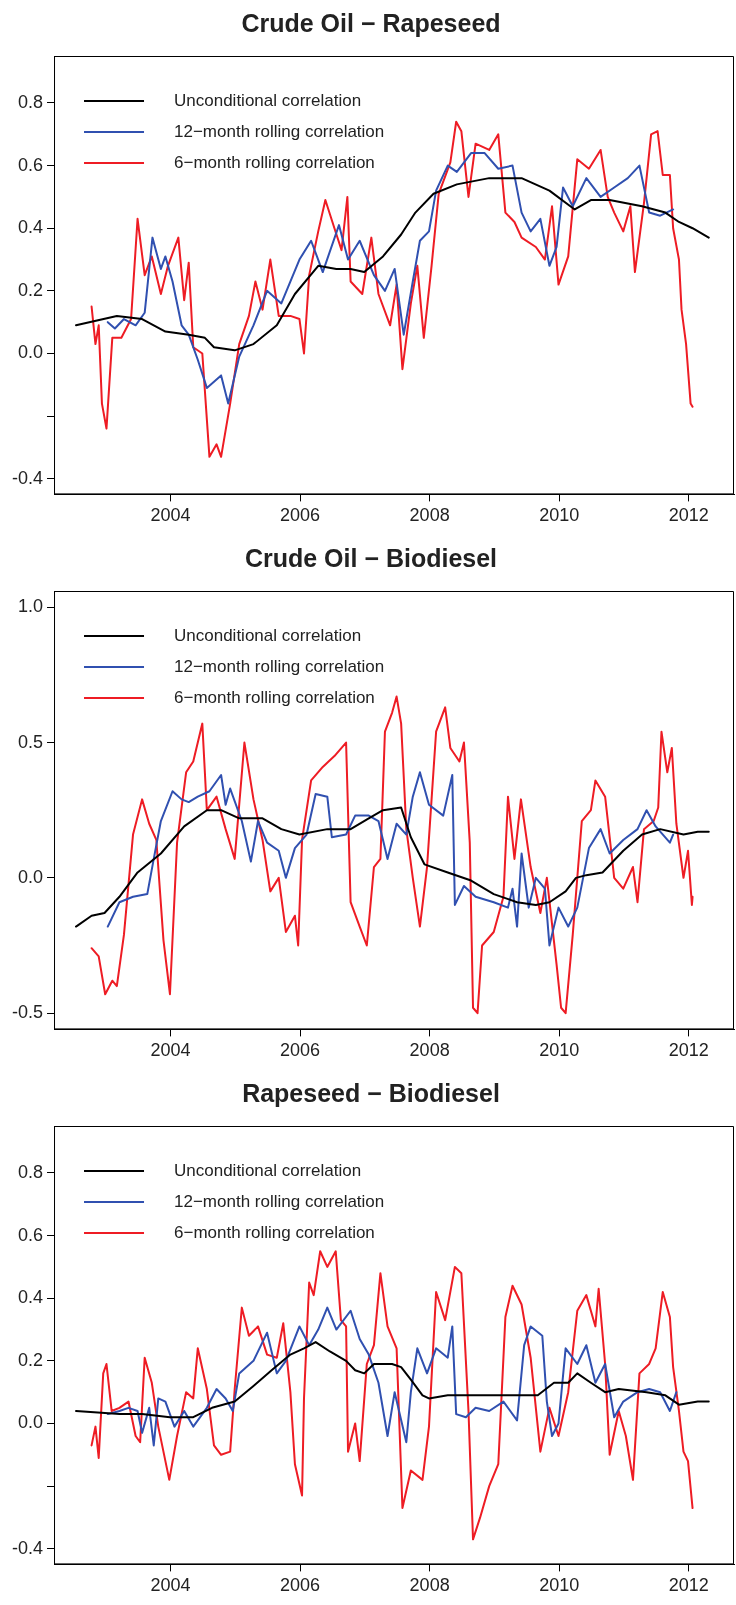 The width and height of the screenshot is (736, 1605). I want to click on chart-title: Crude Oil − Rapeseed, so click(371, 22).